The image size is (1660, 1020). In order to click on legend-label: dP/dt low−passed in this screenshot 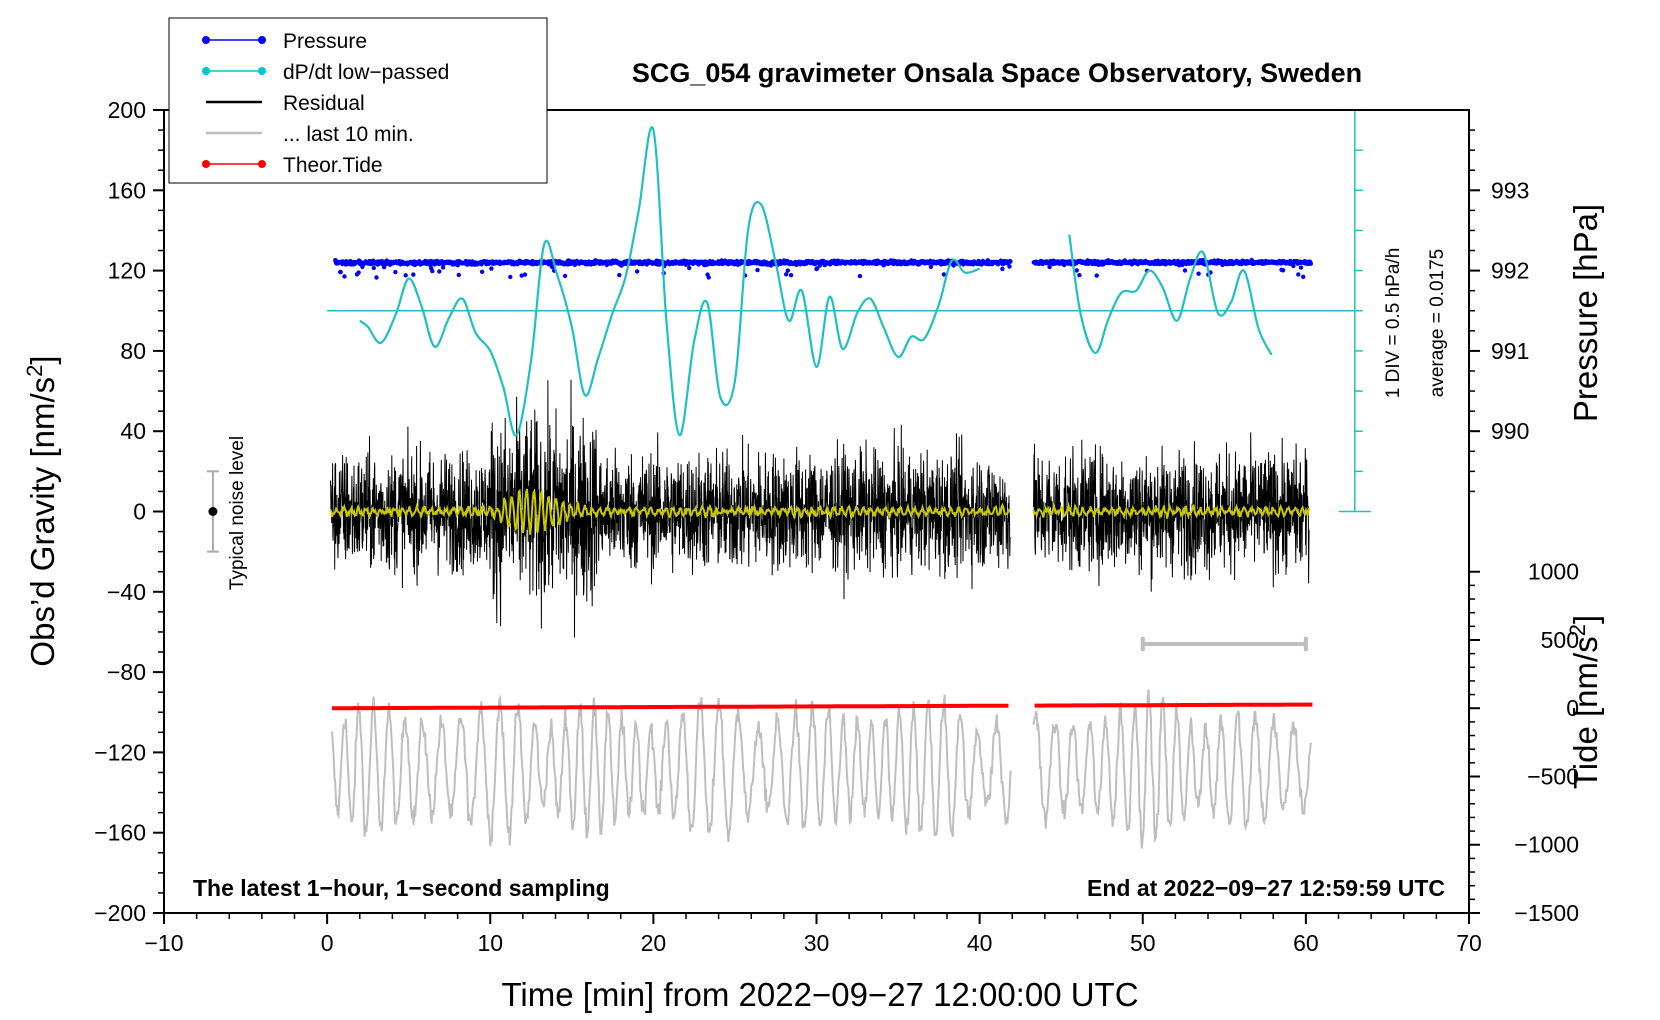, I will do `click(366, 72)`.